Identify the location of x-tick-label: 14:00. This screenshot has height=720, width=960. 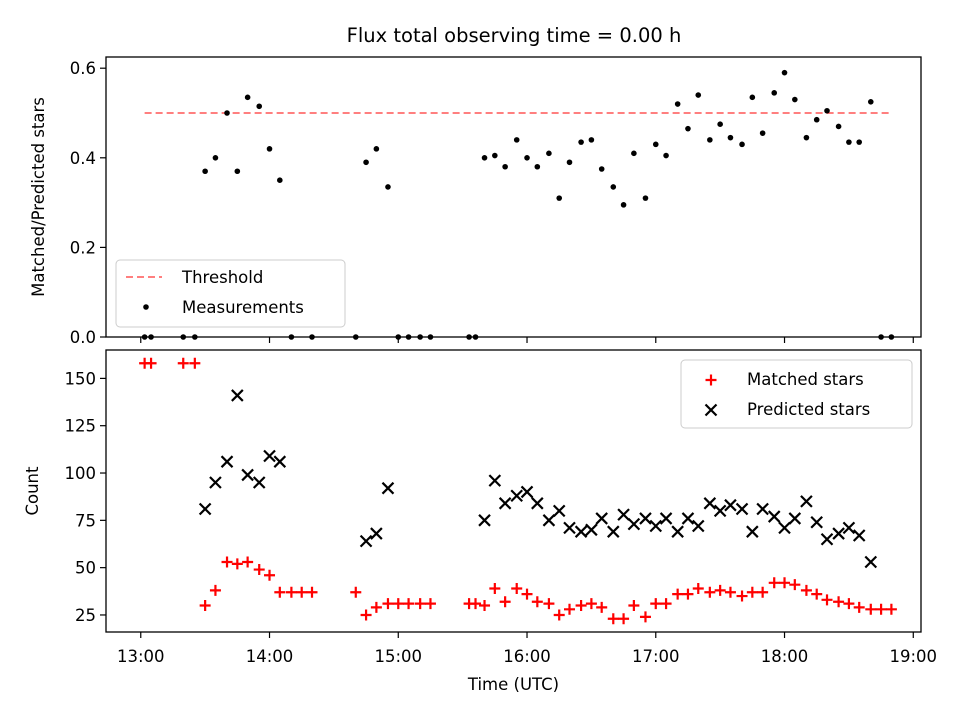
(270, 656).